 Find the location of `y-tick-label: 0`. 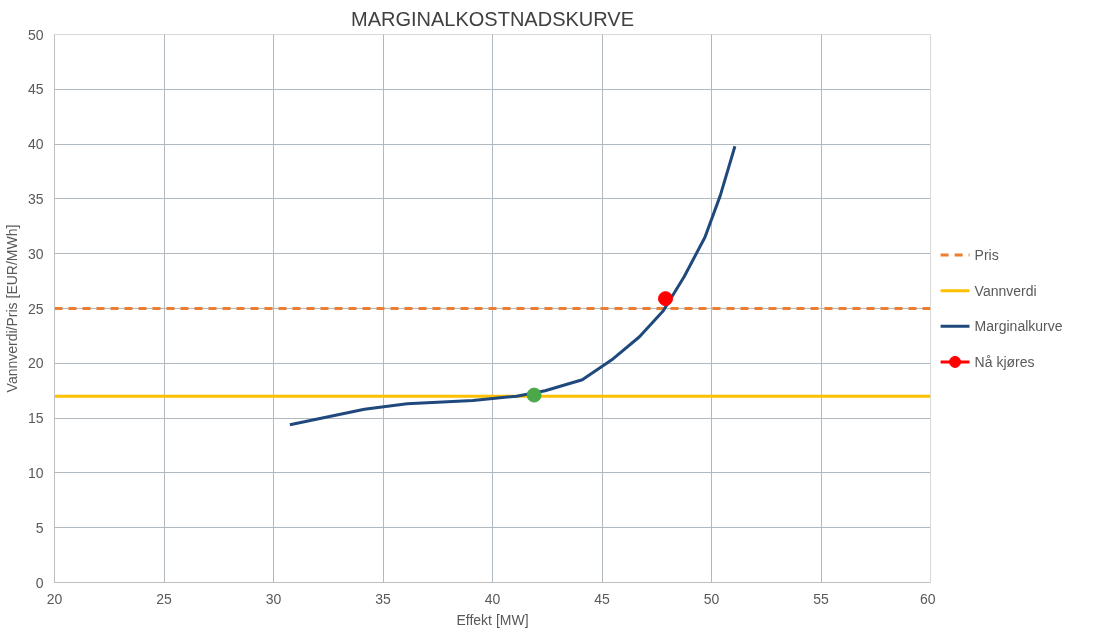

y-tick-label: 0 is located at coordinates (39, 582).